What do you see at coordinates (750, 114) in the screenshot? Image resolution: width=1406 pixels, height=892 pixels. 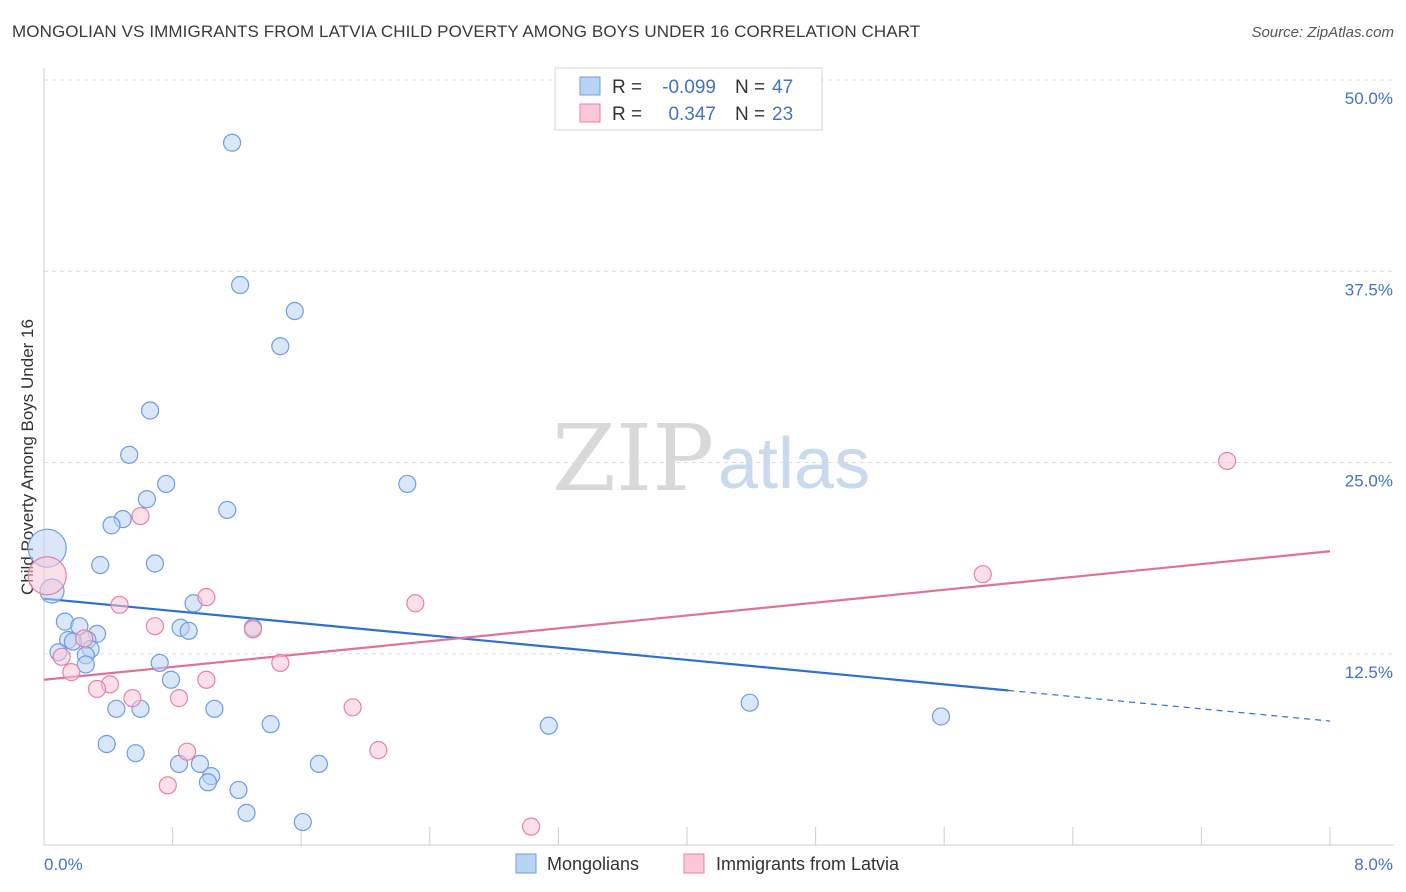 I see `legend-n-label-2: N =` at bounding box center [750, 114].